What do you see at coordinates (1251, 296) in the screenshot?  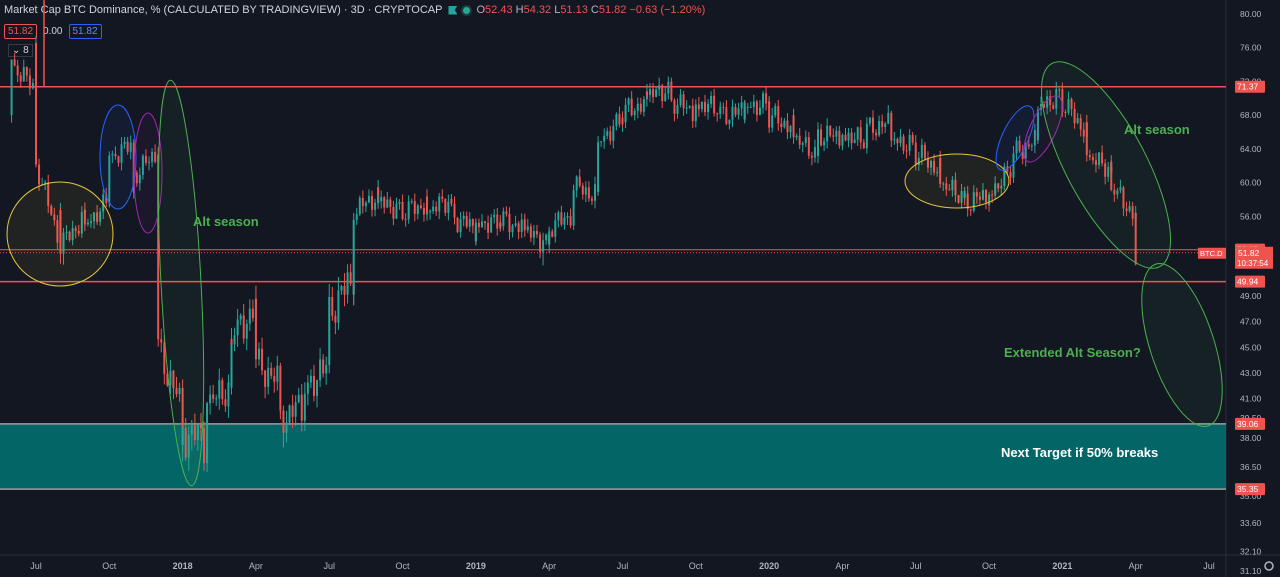 I see `y-tick-label: 49.00` at bounding box center [1251, 296].